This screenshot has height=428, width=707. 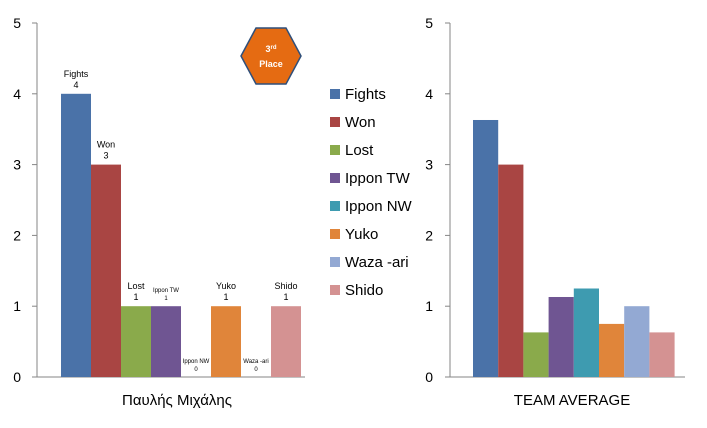 I want to click on x-axis-label: Παυλής Μιχάλης, so click(x=177, y=400).